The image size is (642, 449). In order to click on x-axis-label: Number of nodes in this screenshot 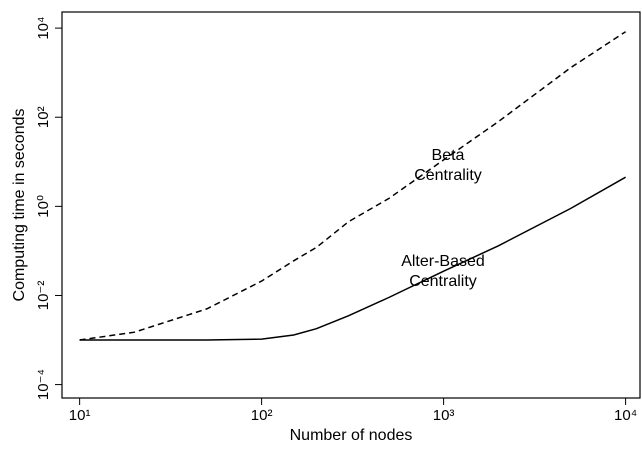, I will do `click(351, 435)`.